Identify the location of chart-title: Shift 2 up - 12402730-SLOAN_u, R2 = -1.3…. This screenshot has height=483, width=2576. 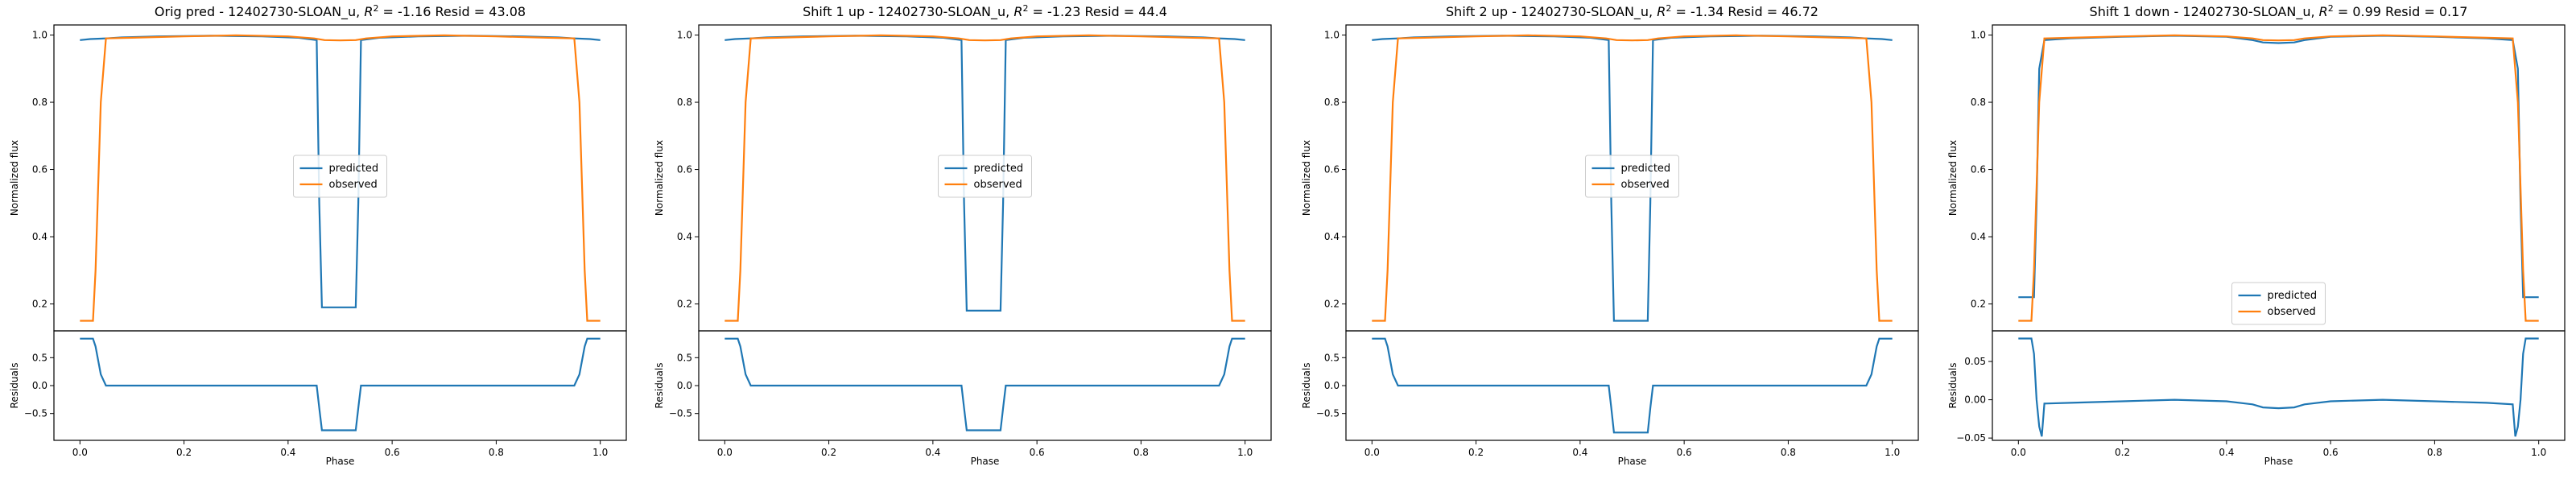
(1632, 11).